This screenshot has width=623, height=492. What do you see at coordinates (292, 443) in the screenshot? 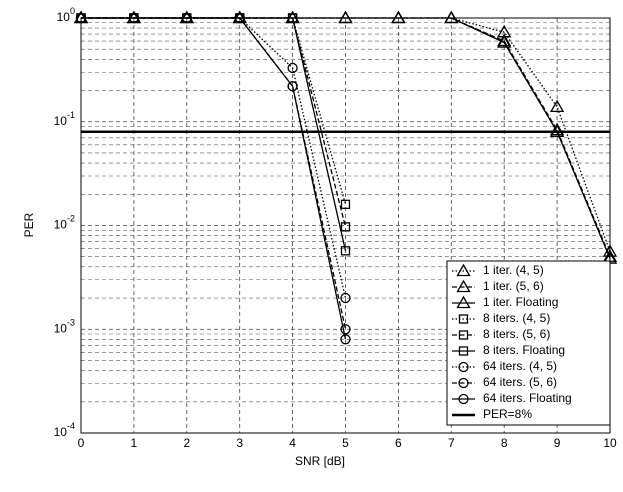
I see `x-tick-label: 4` at bounding box center [292, 443].